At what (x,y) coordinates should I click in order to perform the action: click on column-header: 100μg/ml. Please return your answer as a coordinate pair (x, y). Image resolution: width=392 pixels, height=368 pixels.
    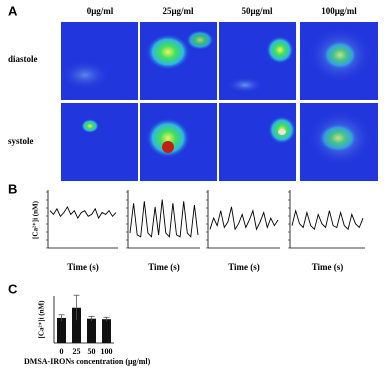
    Looking at the image, I should click on (339, 11).